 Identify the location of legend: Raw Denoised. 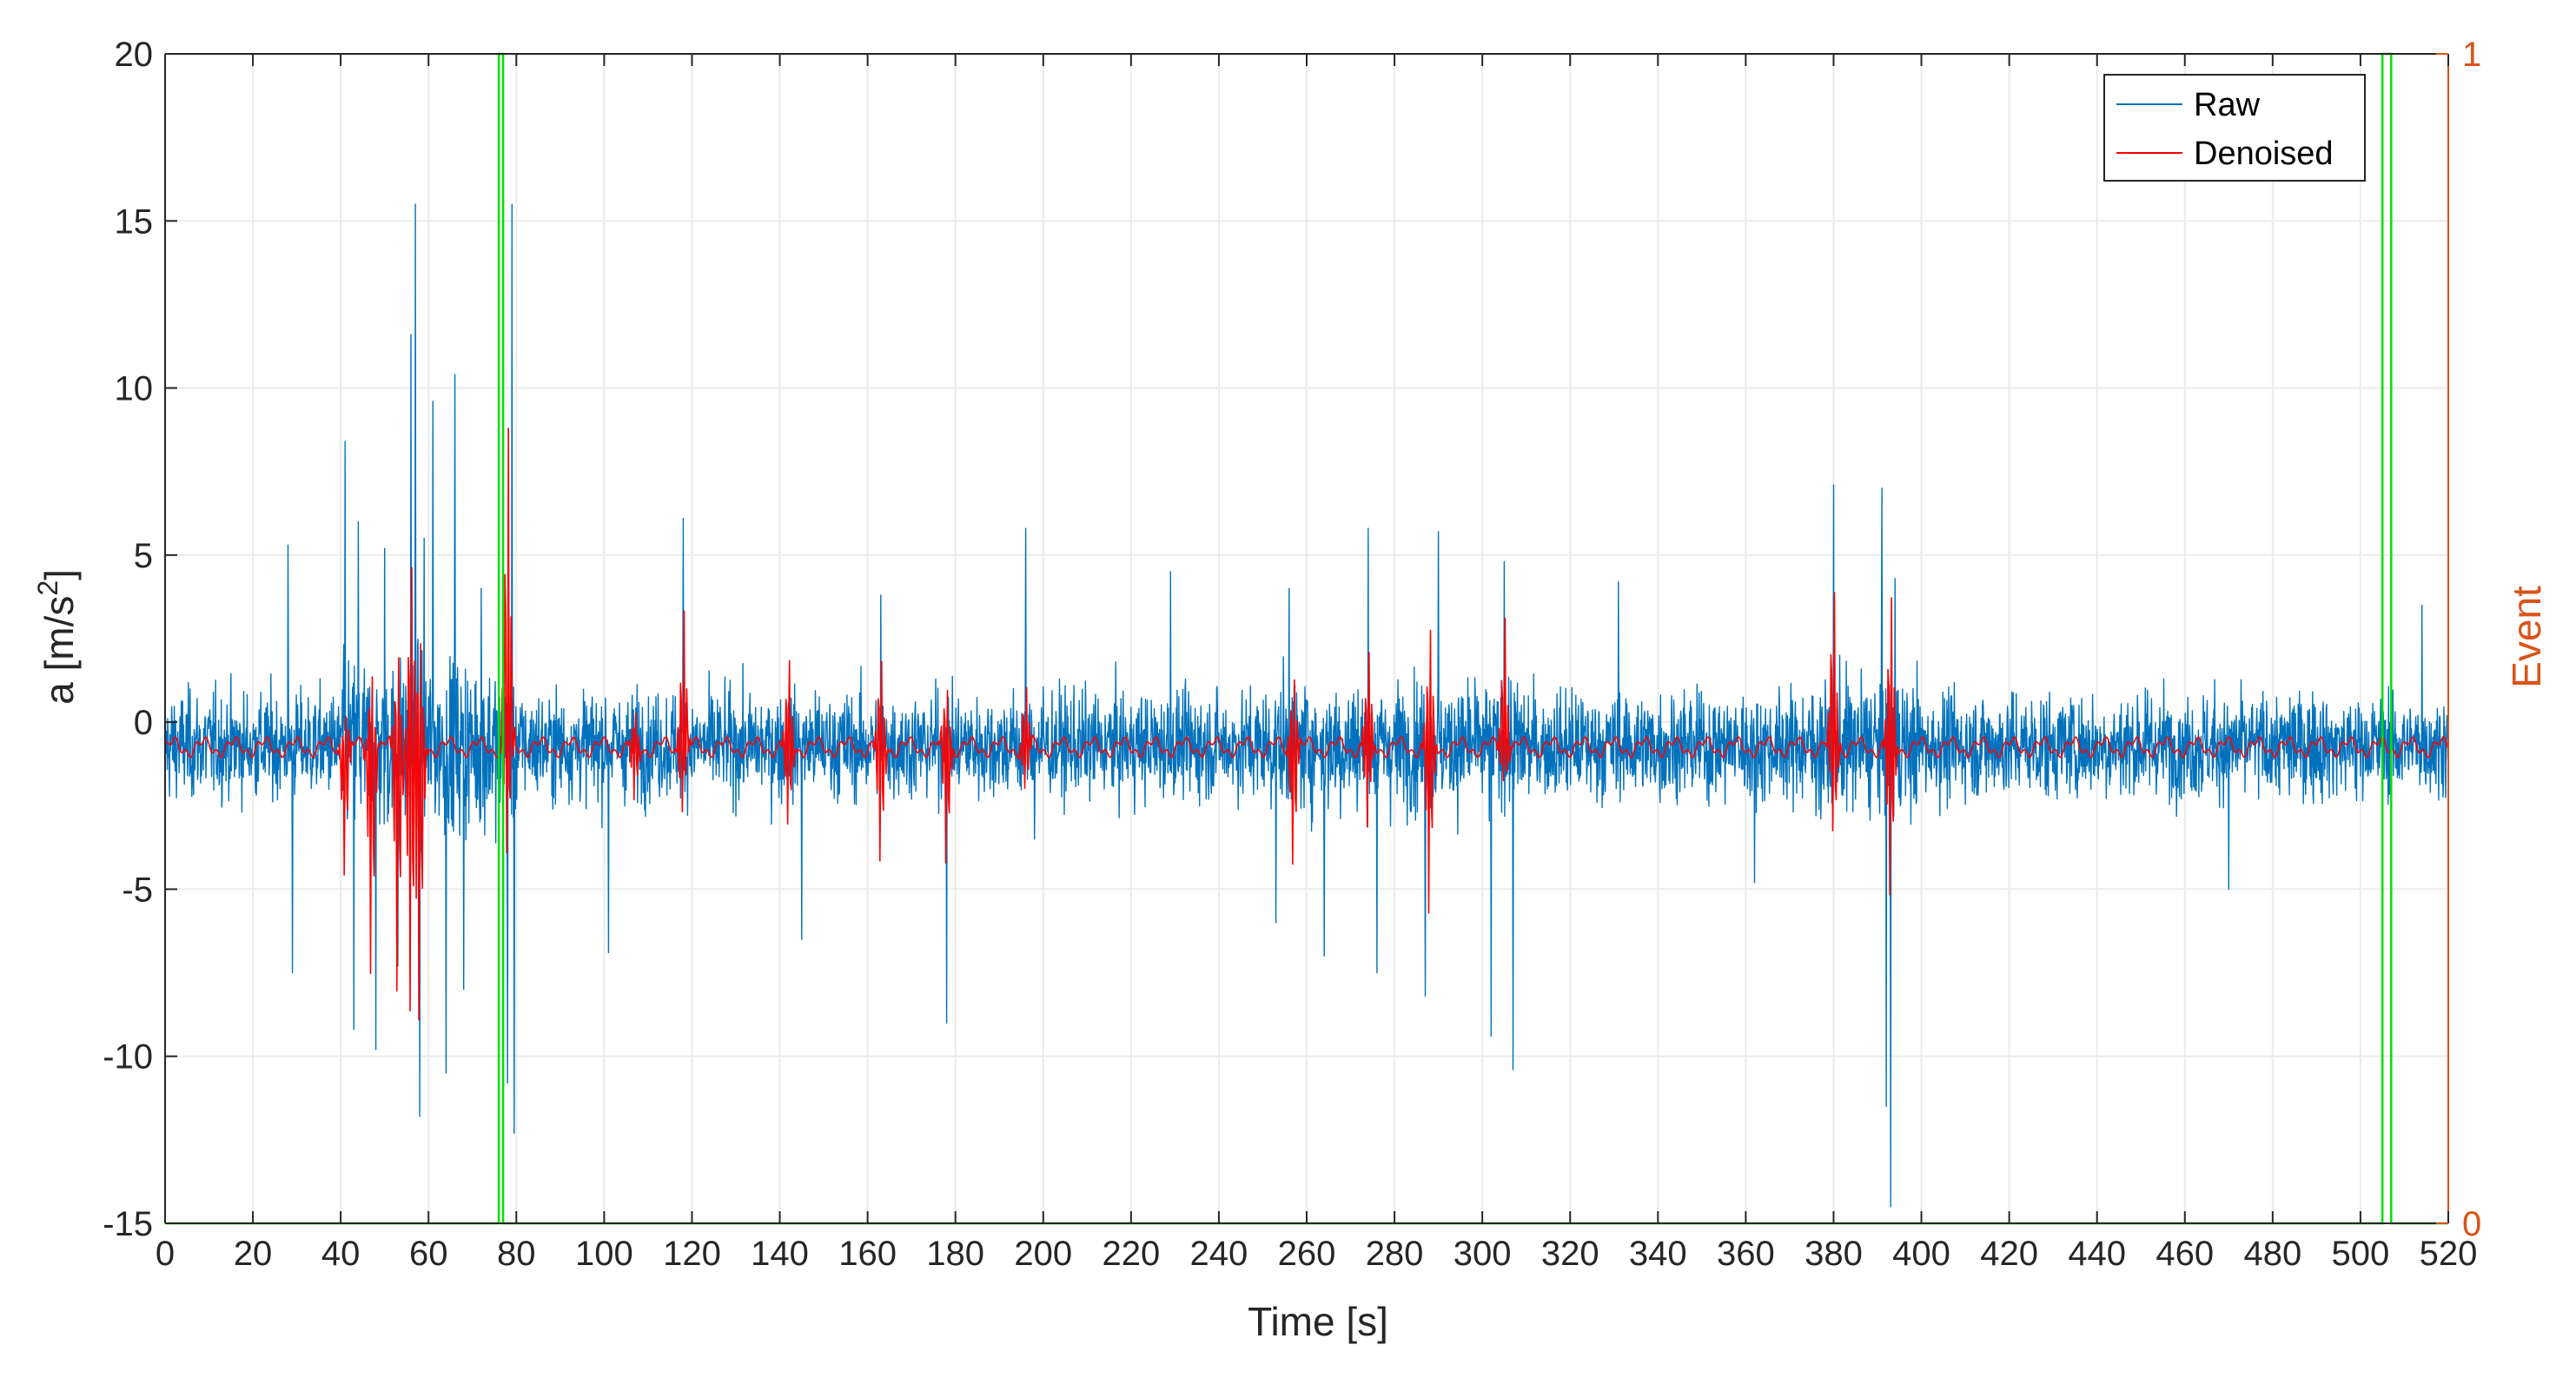
(2234, 128).